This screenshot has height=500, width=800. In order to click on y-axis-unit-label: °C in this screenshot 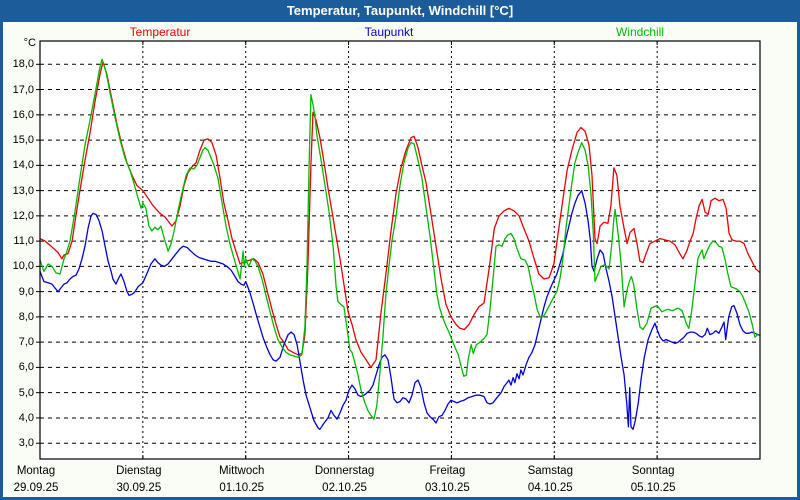, I will do `click(29, 43)`.